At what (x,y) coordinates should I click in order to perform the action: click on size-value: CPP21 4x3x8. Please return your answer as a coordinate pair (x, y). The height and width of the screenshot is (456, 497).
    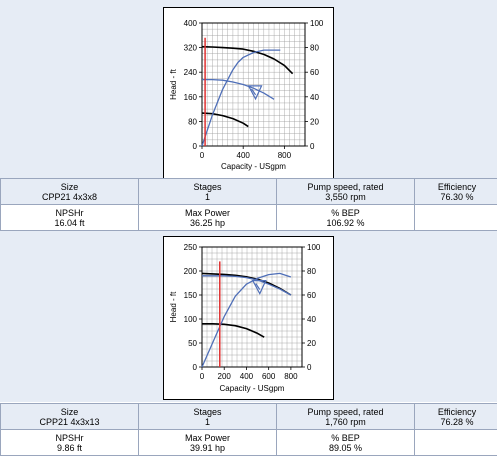
    Looking at the image, I should click on (69, 197).